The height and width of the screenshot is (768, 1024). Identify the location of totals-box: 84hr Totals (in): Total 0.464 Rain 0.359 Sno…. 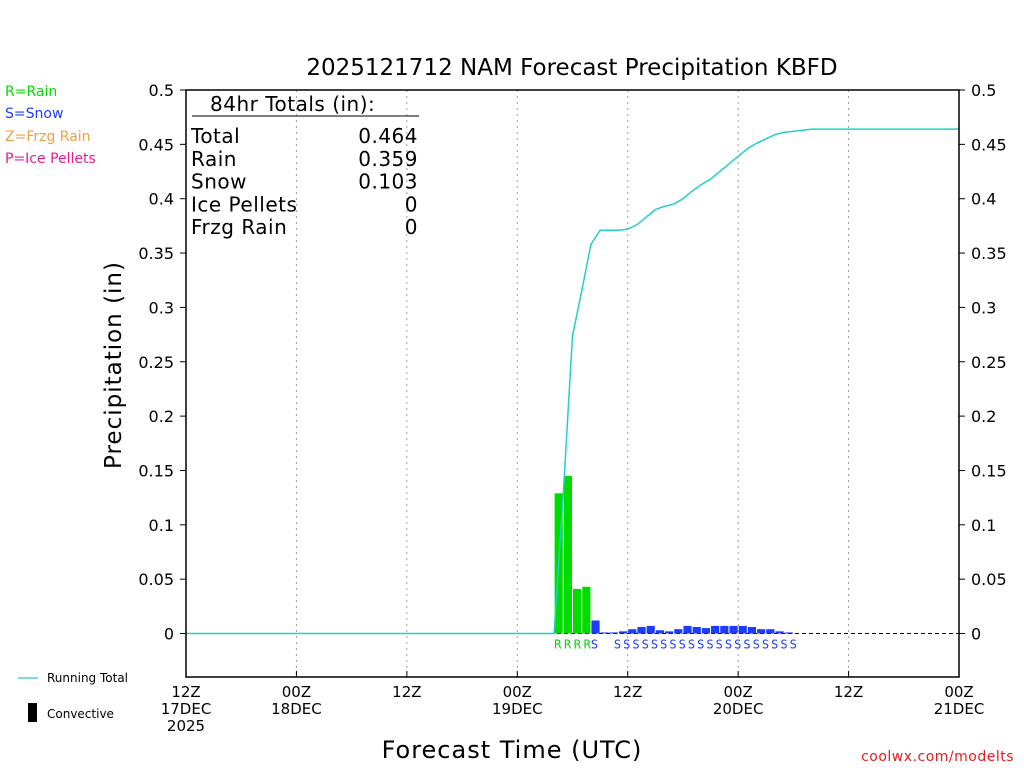
(304, 165).